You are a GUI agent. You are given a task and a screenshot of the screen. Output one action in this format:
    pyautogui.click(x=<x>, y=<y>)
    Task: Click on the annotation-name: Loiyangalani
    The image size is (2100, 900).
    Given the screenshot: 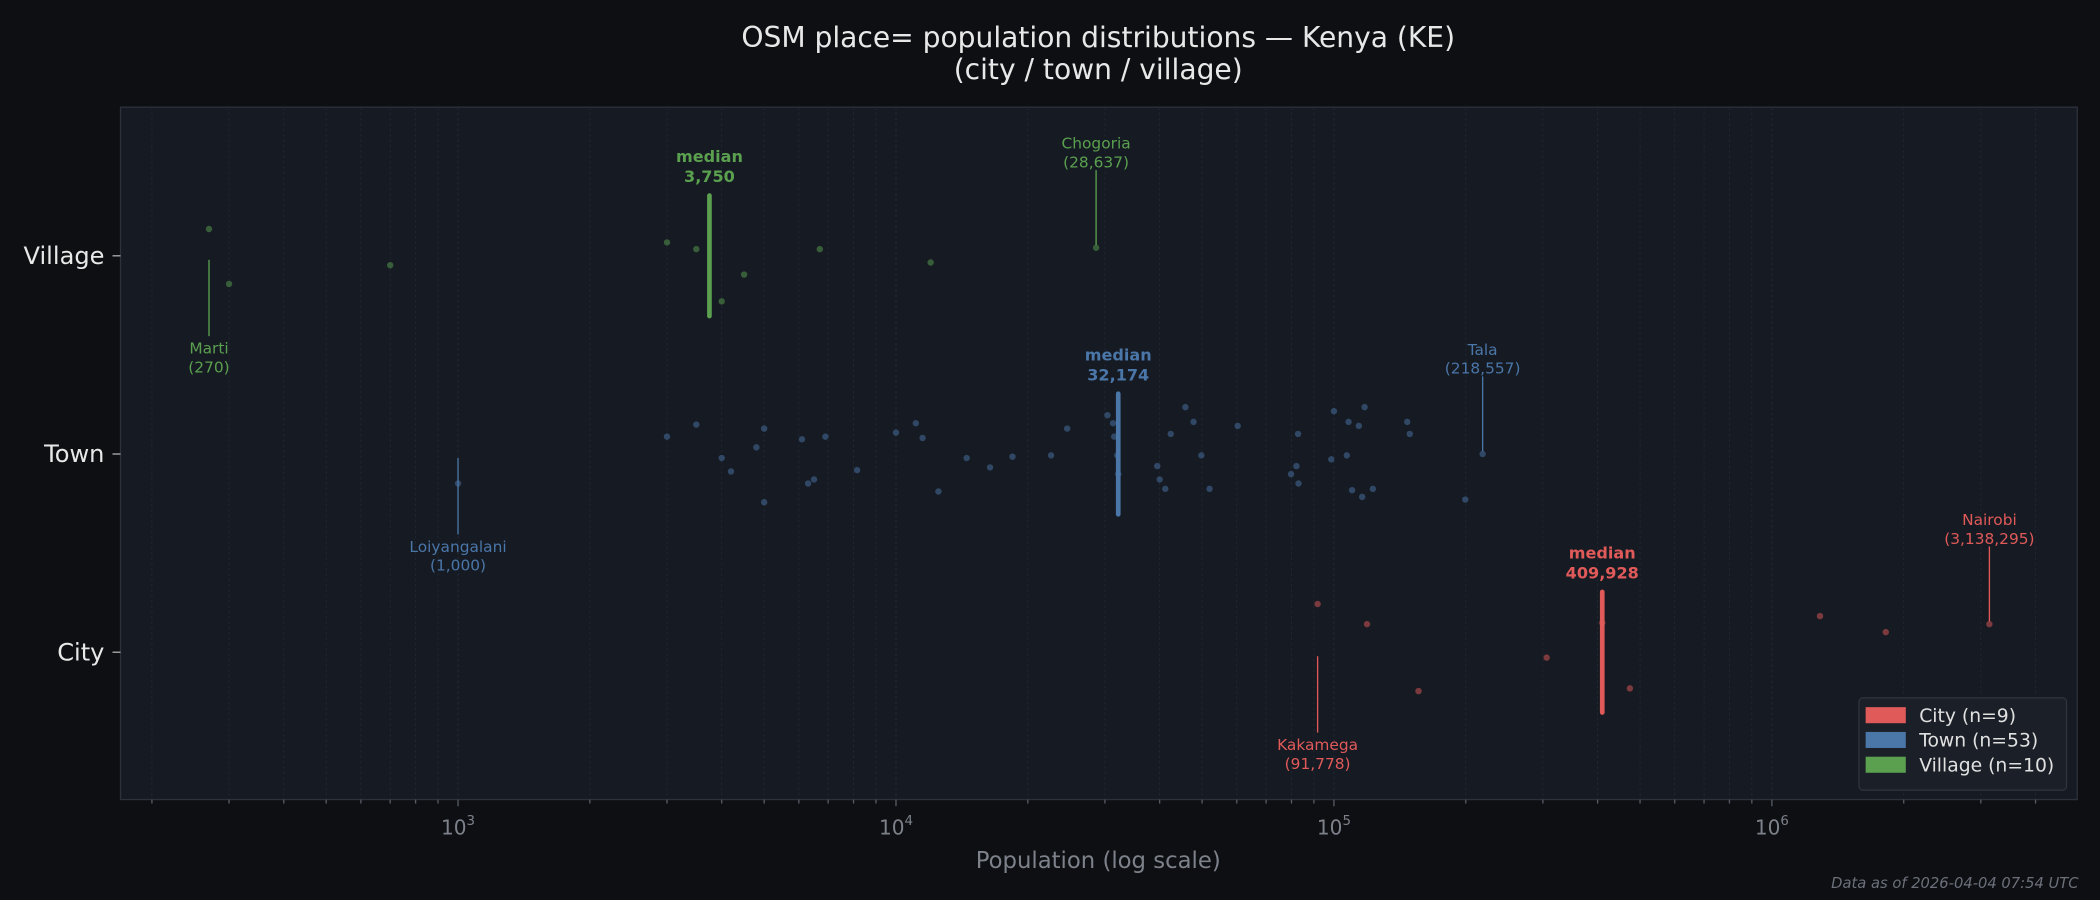 What is the action you would take?
    pyautogui.click(x=457, y=547)
    